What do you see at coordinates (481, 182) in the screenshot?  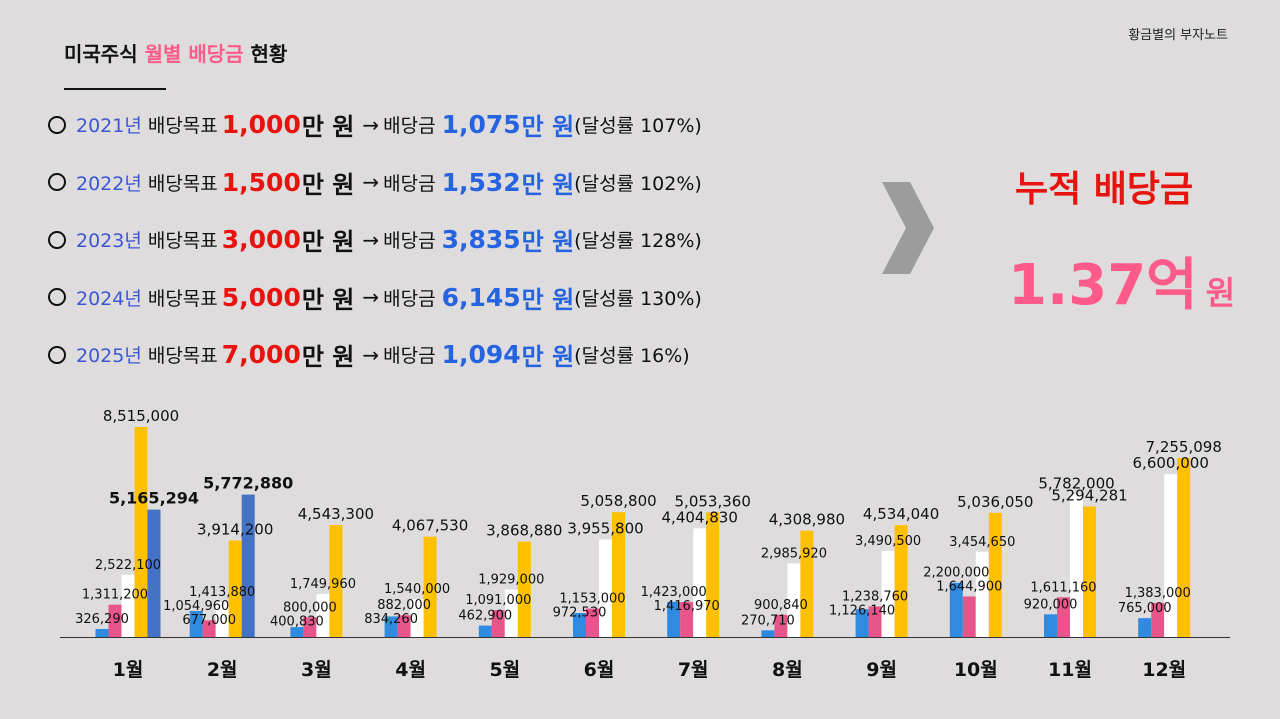 I see `goal-actual: 1,532` at bounding box center [481, 182].